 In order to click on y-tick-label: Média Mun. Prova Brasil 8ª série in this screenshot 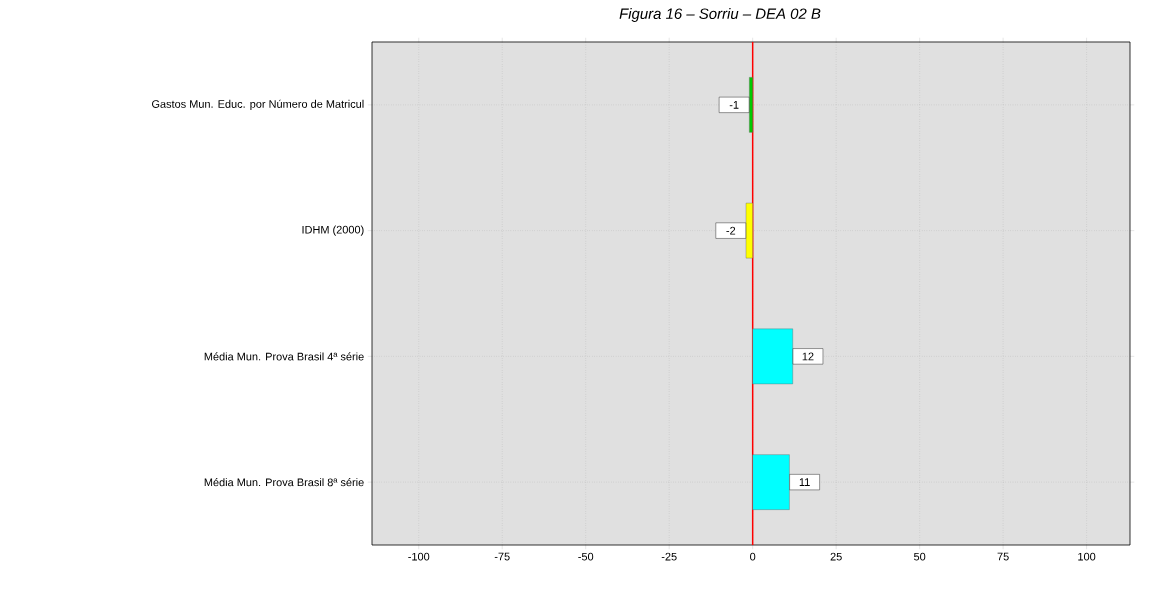, I will do `click(284, 482)`.